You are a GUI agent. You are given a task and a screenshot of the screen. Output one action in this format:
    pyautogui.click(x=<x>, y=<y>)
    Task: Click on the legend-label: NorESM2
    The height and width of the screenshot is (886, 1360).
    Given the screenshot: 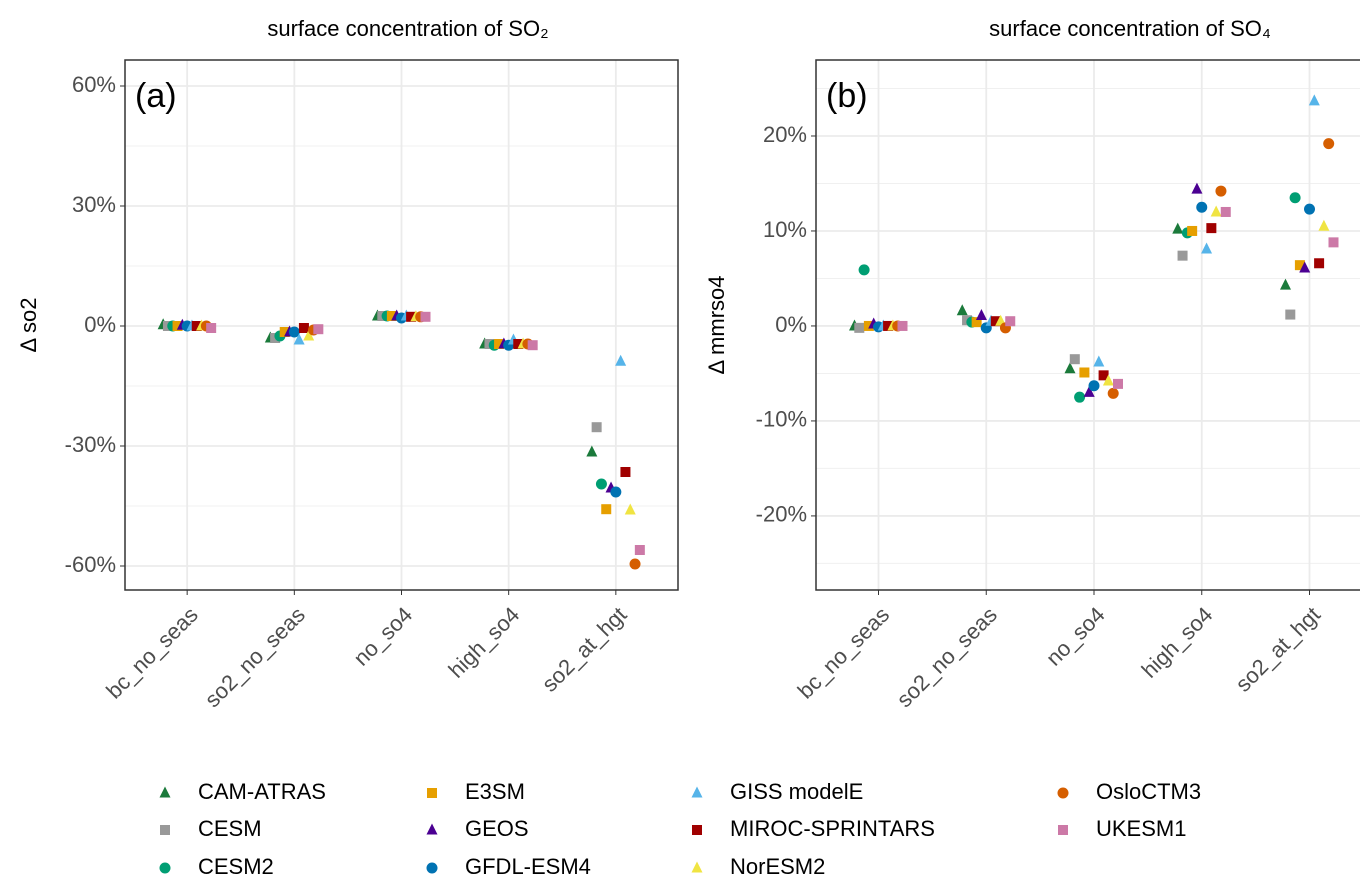 What is the action you would take?
    pyautogui.click(x=777, y=866)
    